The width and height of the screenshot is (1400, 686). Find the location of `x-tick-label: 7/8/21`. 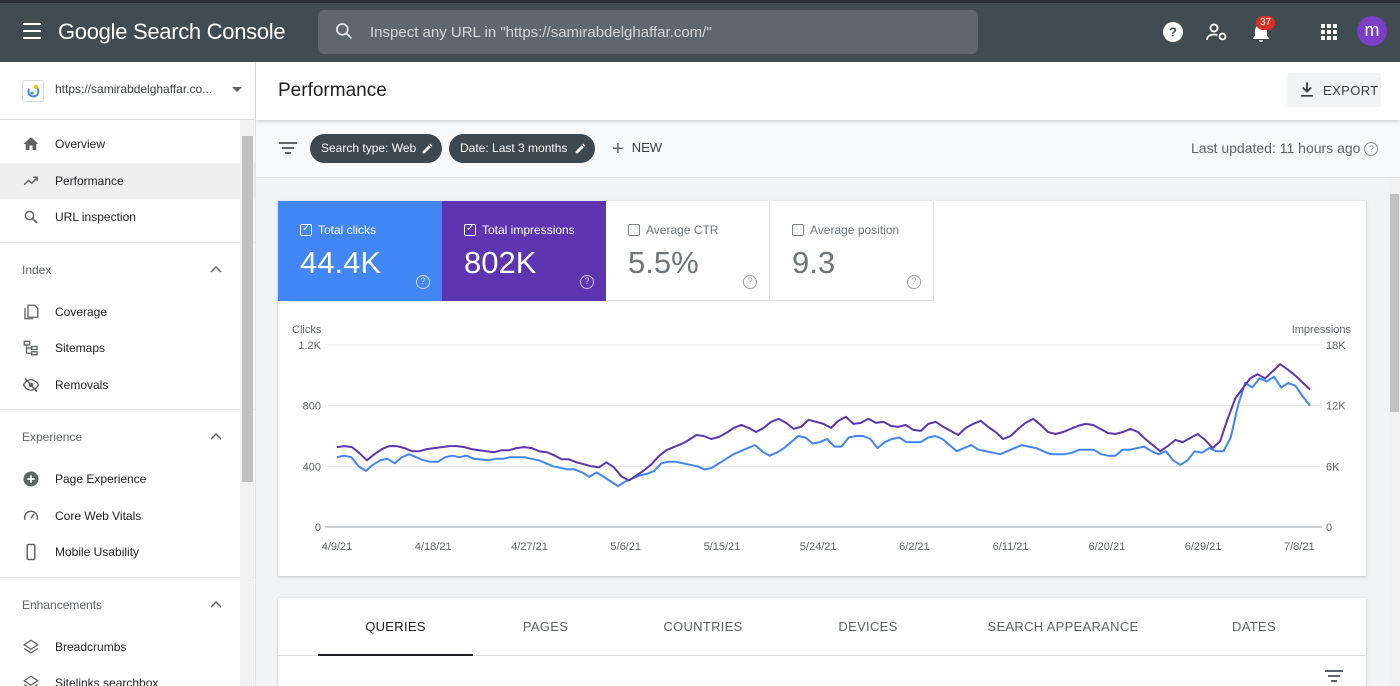

x-tick-label: 7/8/21 is located at coordinates (1299, 547).